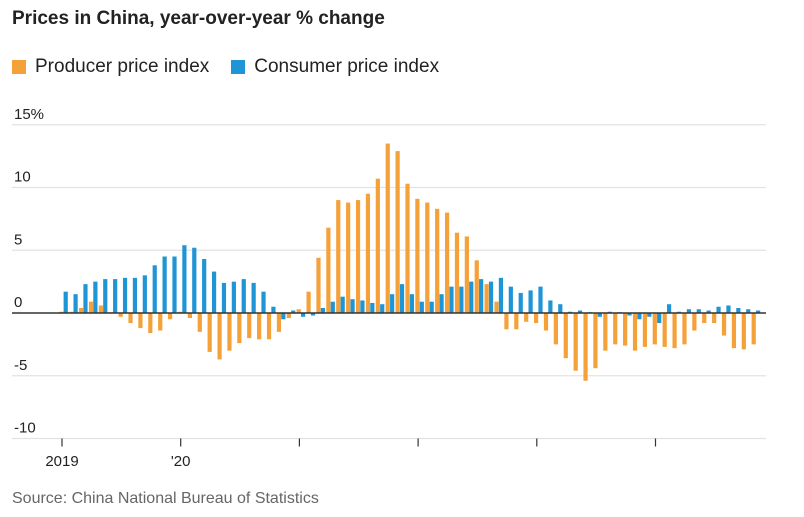 The width and height of the screenshot is (804, 517). What do you see at coordinates (22, 177) in the screenshot?
I see `y-tick-label: 10` at bounding box center [22, 177].